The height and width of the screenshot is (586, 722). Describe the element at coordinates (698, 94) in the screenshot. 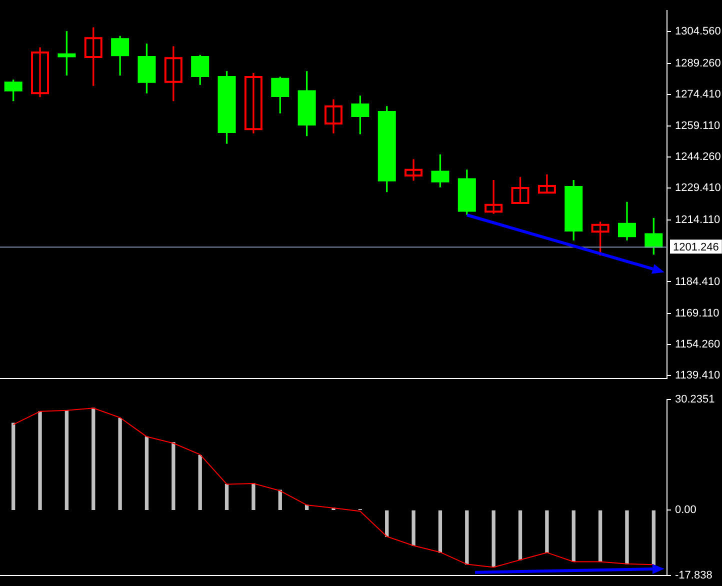

I see `y-tick-label: 1274.410` at that location.